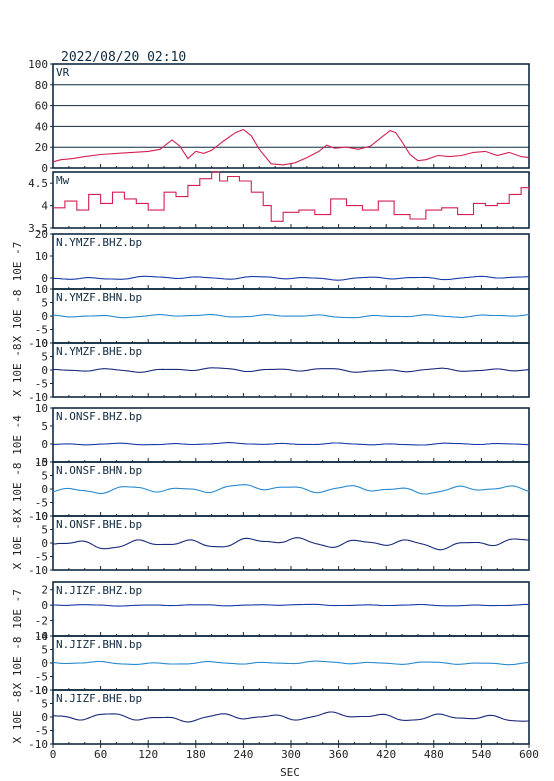 Image resolution: width=554 pixels, height=781 pixels. I want to click on ytick-label-onsf-bhe--5: -5, so click(41, 557).